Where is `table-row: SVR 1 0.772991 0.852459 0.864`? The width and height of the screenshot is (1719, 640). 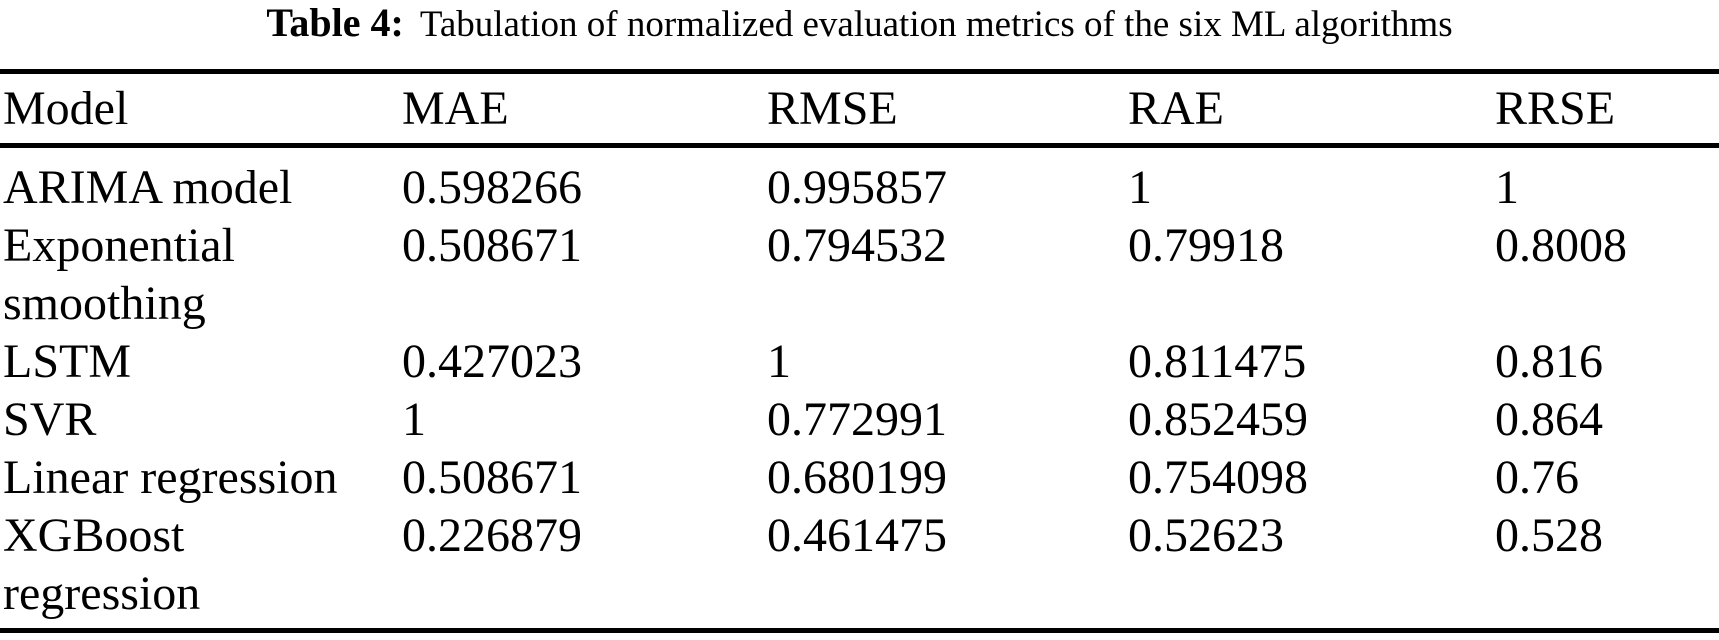 table-row: SVR 1 0.772991 0.852459 0.864 is located at coordinates (859, 420).